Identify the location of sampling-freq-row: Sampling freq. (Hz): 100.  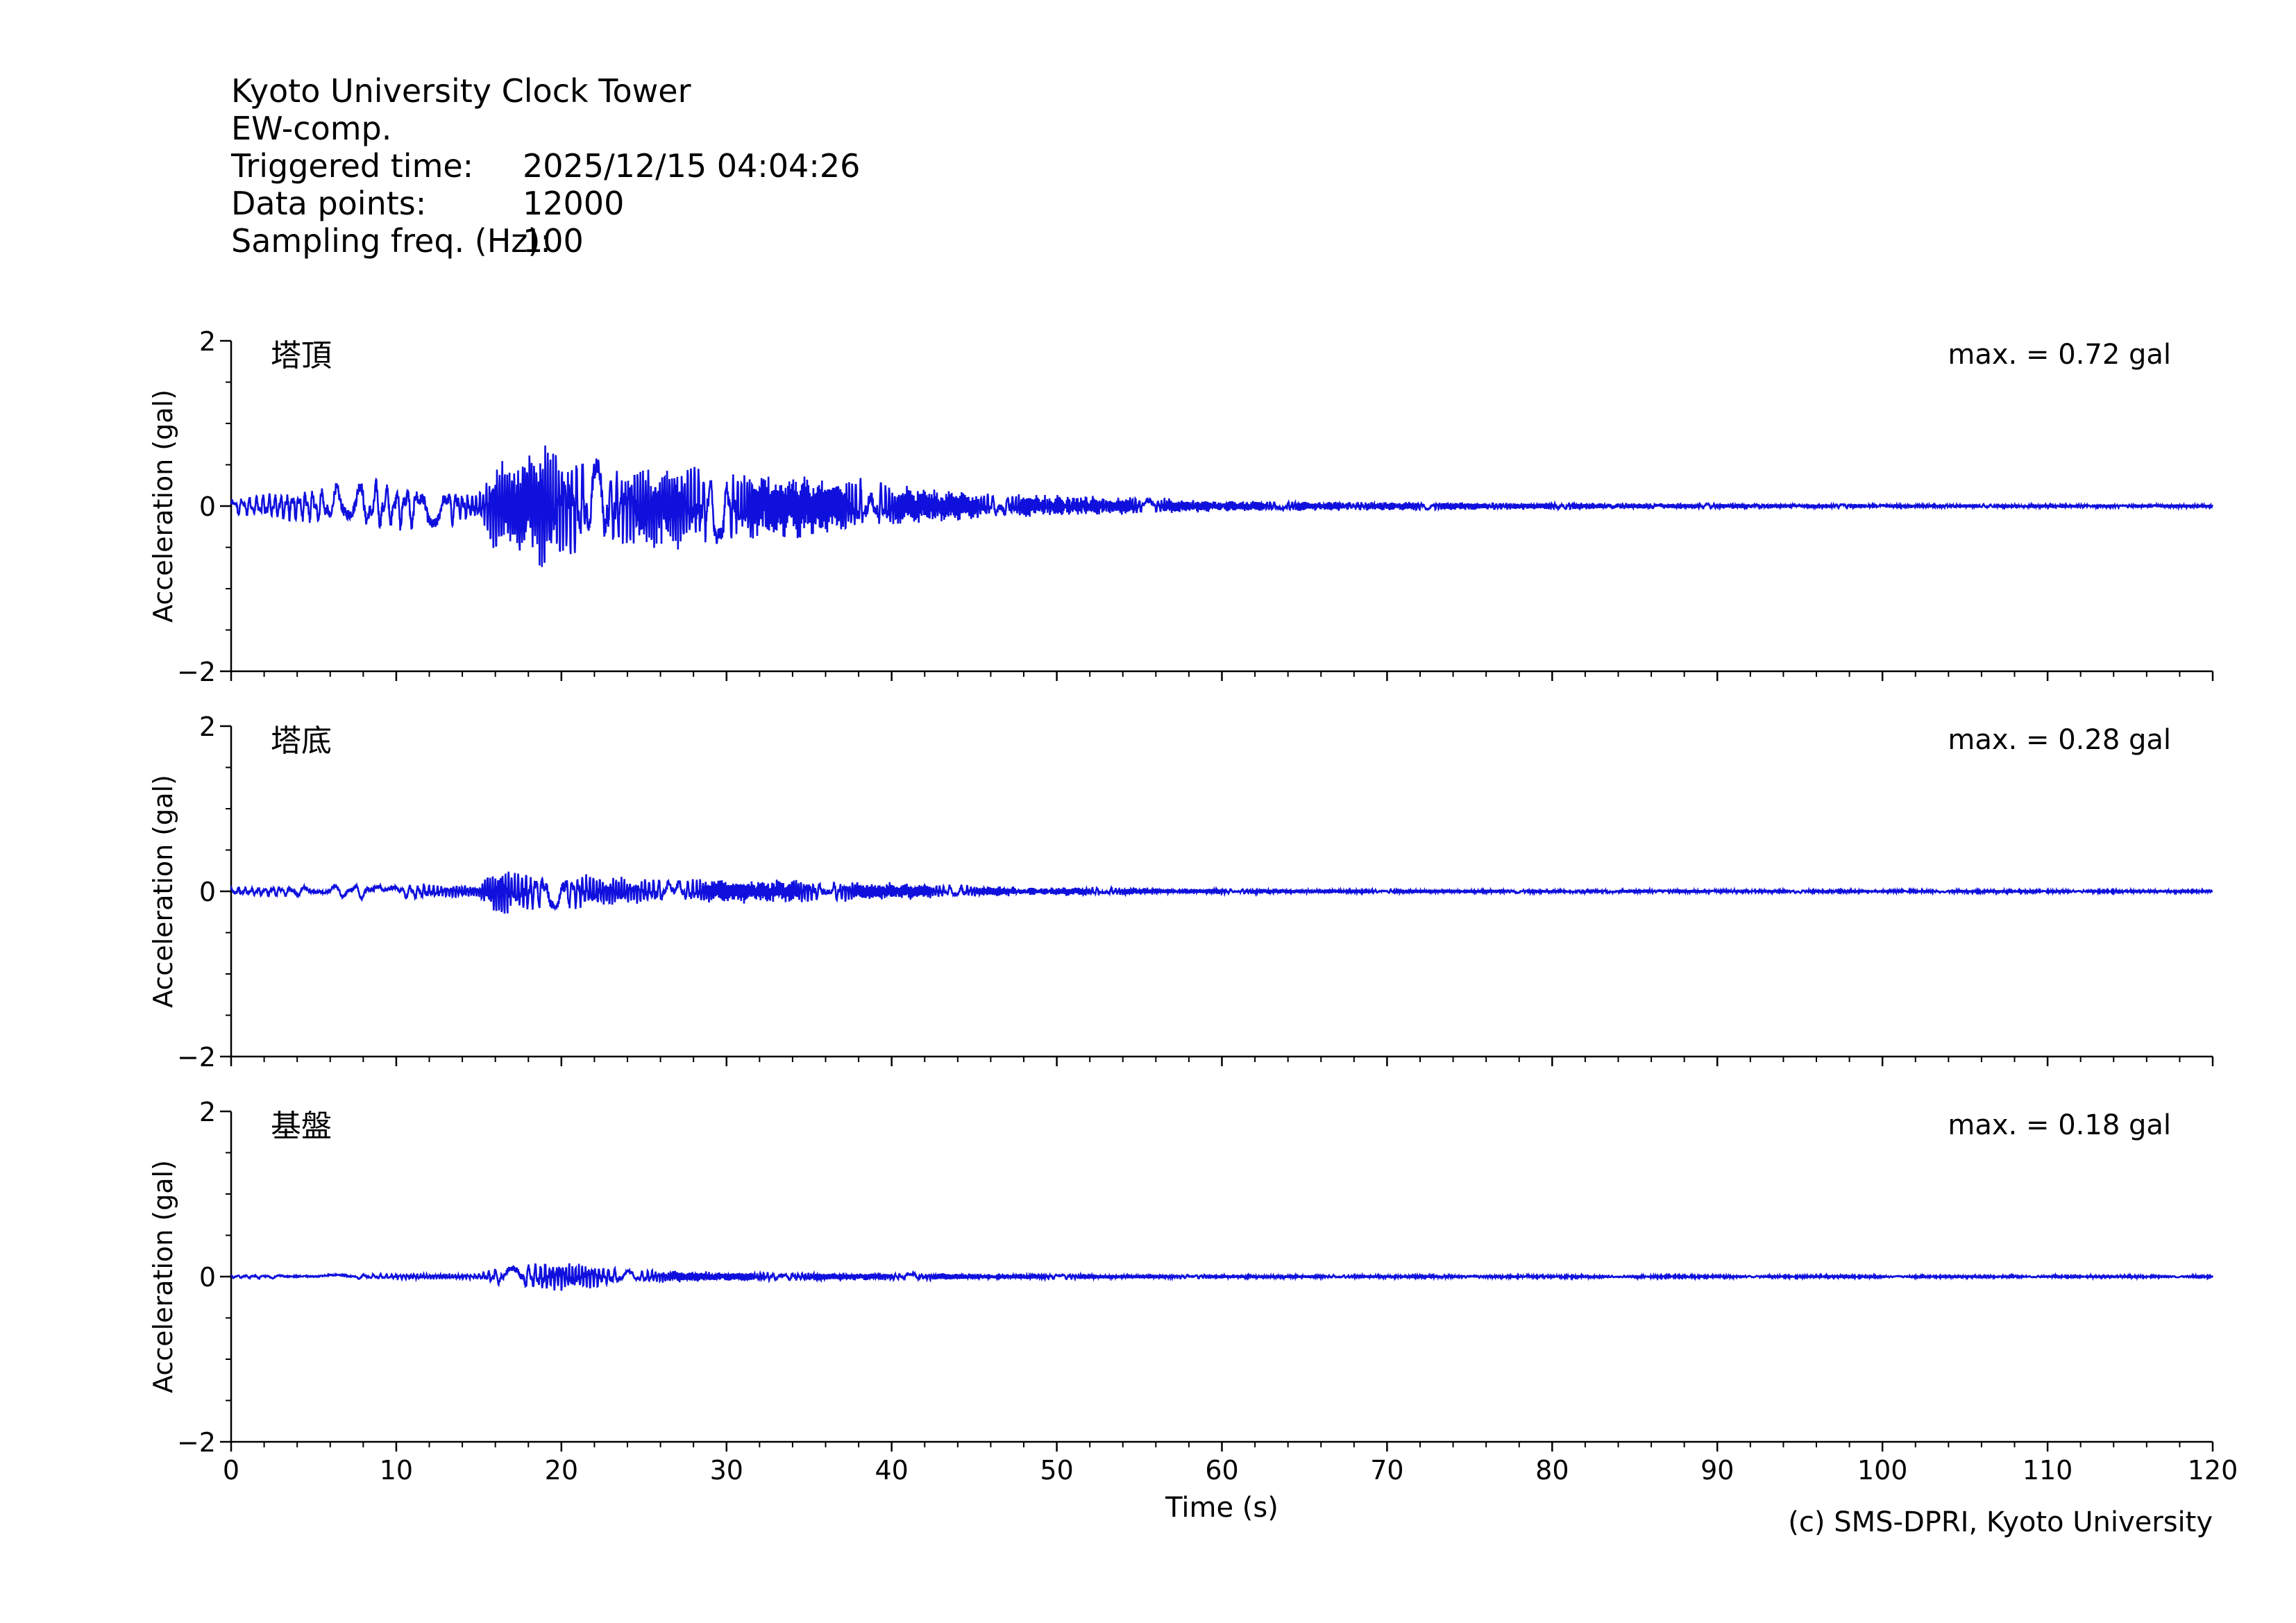
(545, 241).